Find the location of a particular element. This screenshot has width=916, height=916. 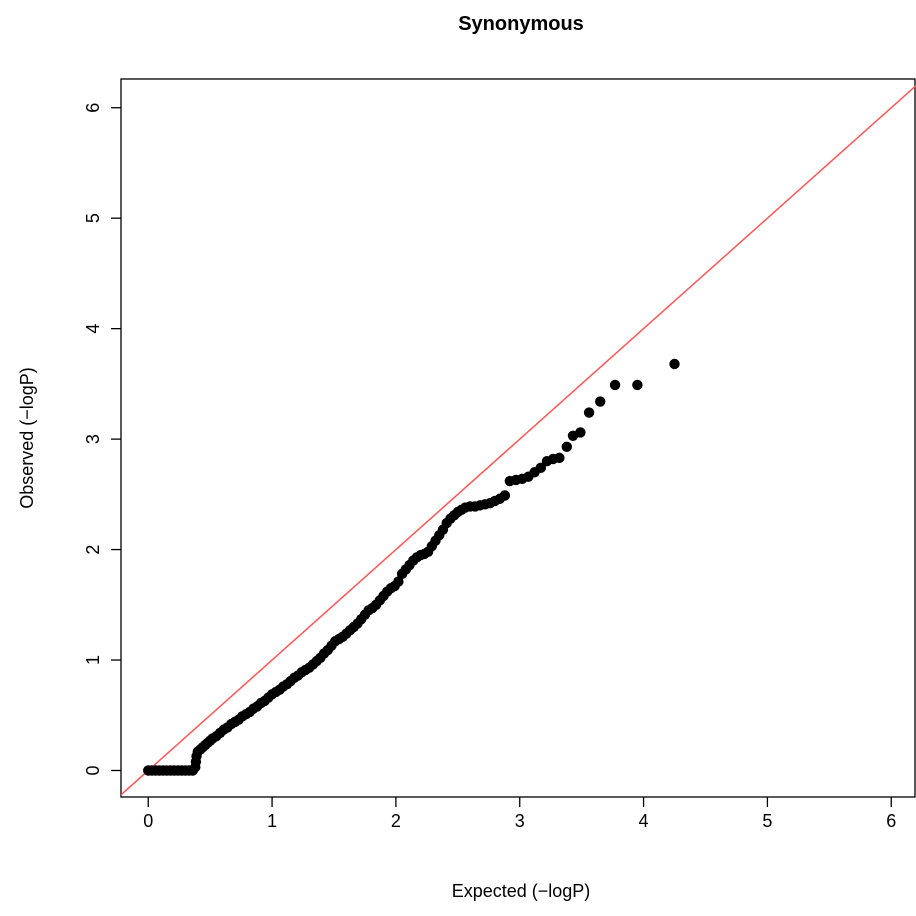

y-tick-label: 6 is located at coordinates (93, 108).